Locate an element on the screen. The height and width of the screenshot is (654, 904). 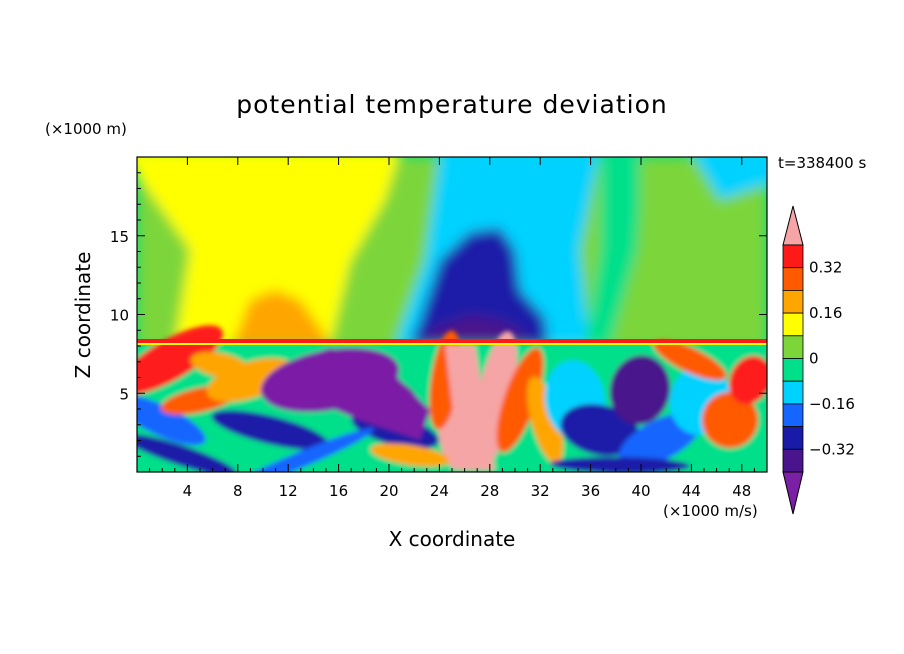
warm-stripe is located at coordinates (470, 407).